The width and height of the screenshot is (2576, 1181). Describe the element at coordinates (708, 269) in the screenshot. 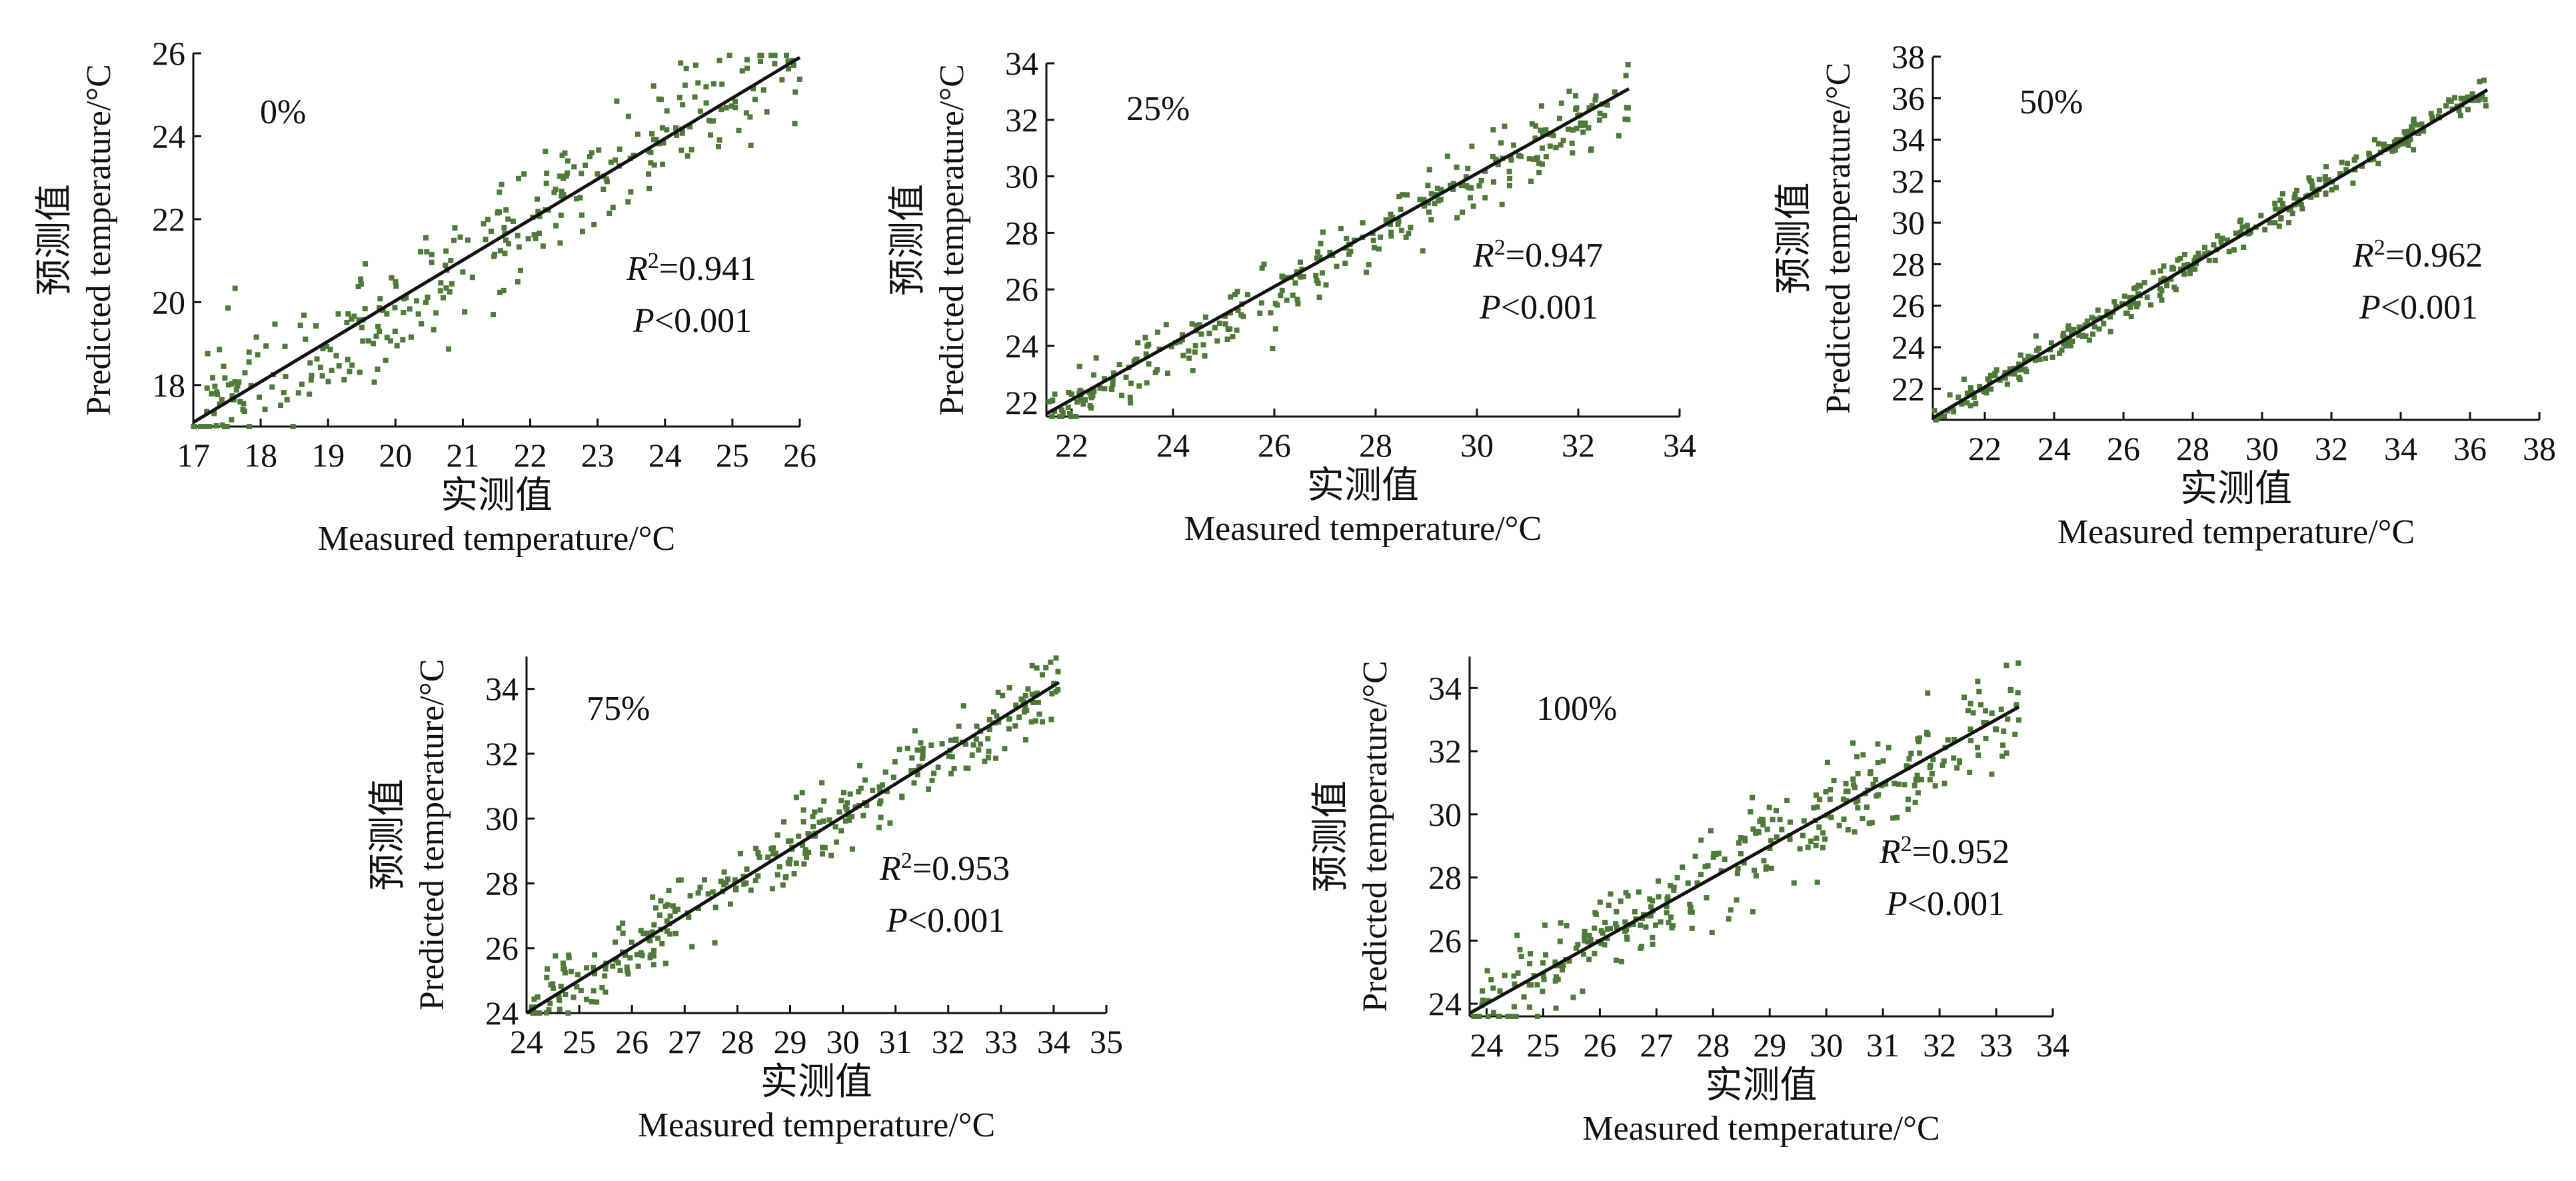

I see `r-squared-value: =0.941` at that location.